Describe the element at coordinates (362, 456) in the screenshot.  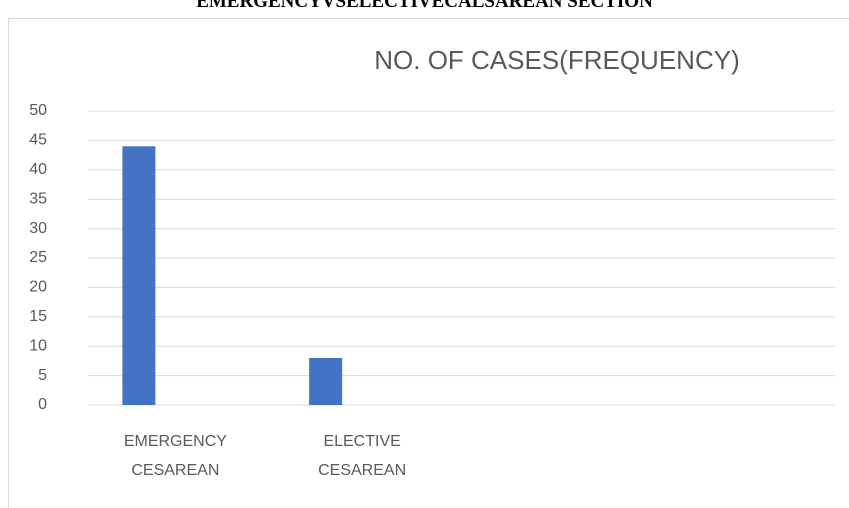
I see `x-tick-label: ELECTIVE CESAREAN` at that location.